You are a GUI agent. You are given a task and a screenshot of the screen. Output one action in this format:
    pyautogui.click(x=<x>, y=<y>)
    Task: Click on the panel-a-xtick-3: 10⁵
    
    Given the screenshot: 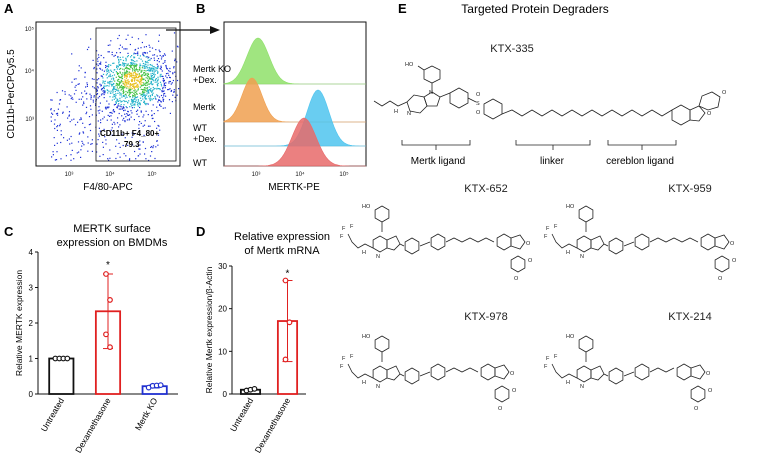 What is the action you would take?
    pyautogui.click(x=152, y=174)
    